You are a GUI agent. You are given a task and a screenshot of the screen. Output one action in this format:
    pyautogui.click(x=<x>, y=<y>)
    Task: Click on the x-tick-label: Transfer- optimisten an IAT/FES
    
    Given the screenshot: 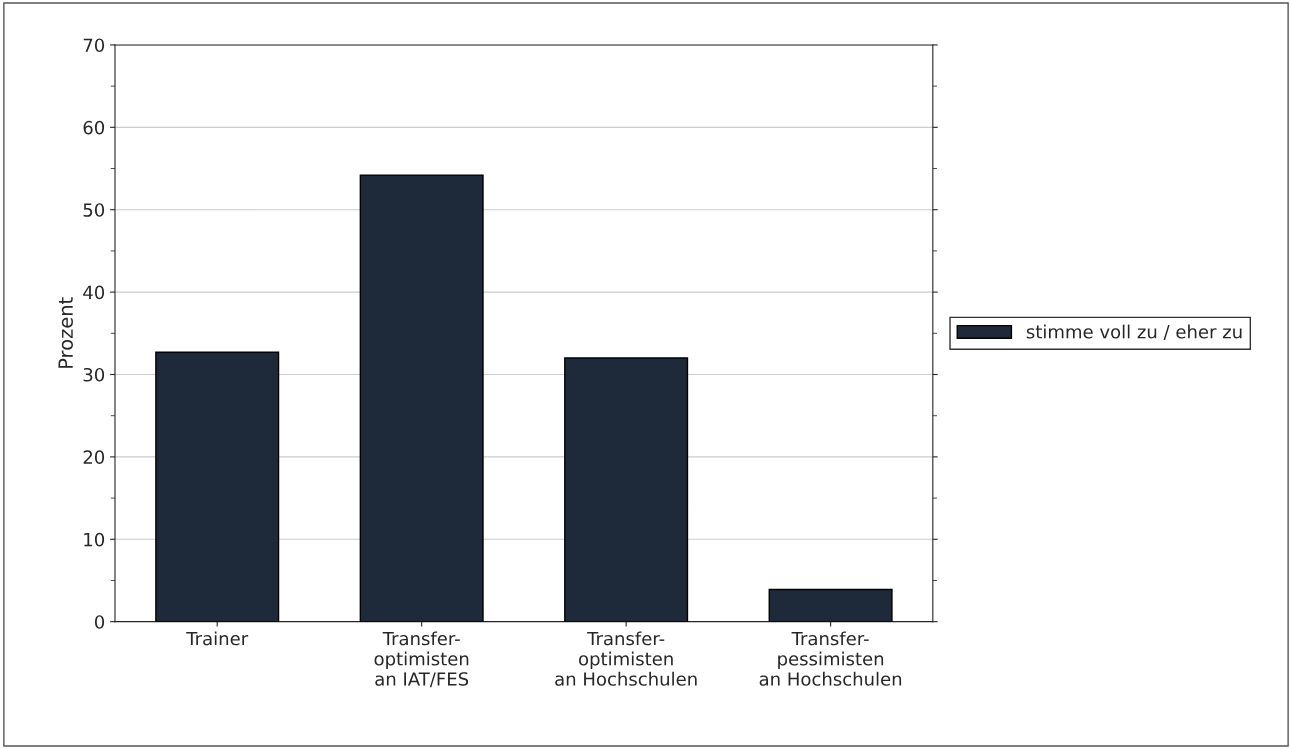 What is the action you would take?
    pyautogui.click(x=421, y=659)
    